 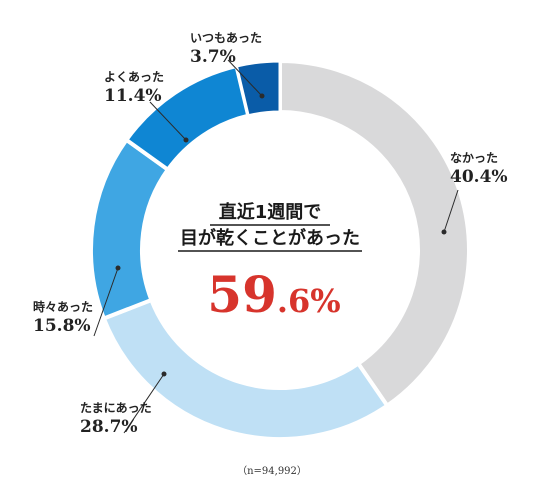 What do you see at coordinates (63, 306) in the screenshot?
I see `category-label-3: 時々あった` at bounding box center [63, 306].